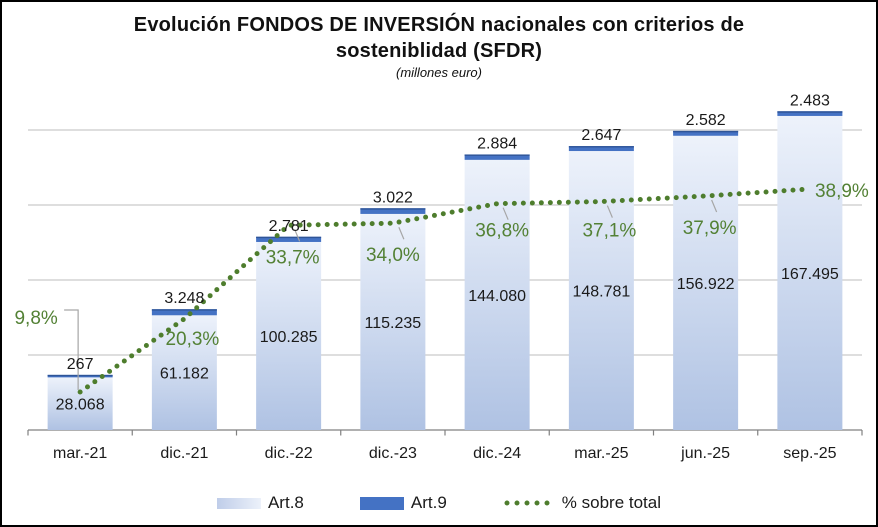 This screenshot has height=527, width=878. Describe the element at coordinates (609, 231) in the screenshot. I see `pct-label-mar.-25: 37,1%` at that location.